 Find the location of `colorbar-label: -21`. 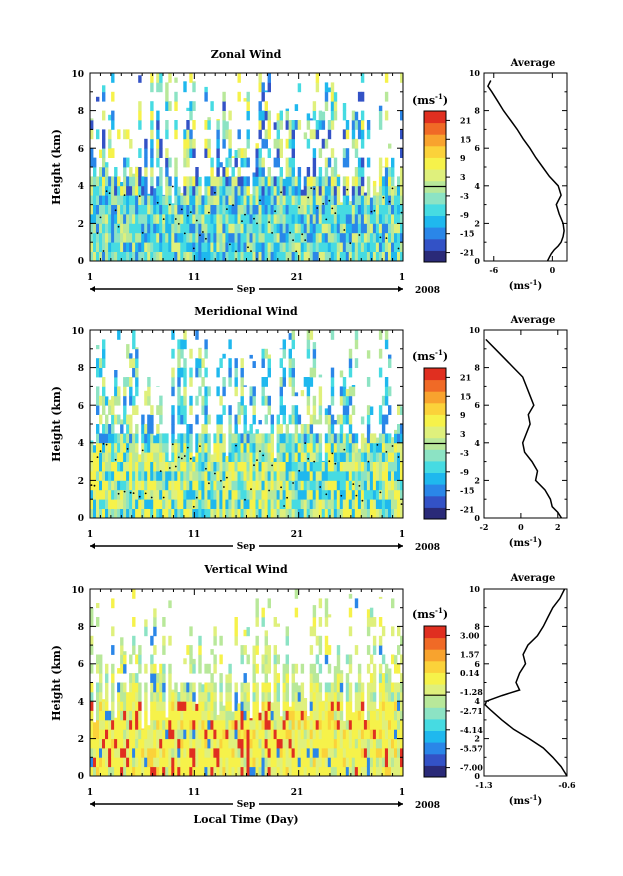

colorbar-label: -21 is located at coordinates (467, 510).